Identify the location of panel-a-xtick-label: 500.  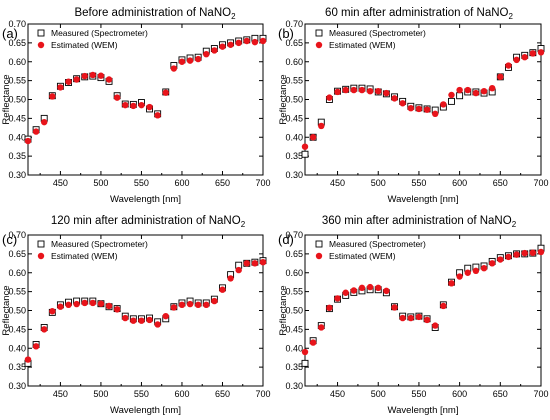
(100, 183).